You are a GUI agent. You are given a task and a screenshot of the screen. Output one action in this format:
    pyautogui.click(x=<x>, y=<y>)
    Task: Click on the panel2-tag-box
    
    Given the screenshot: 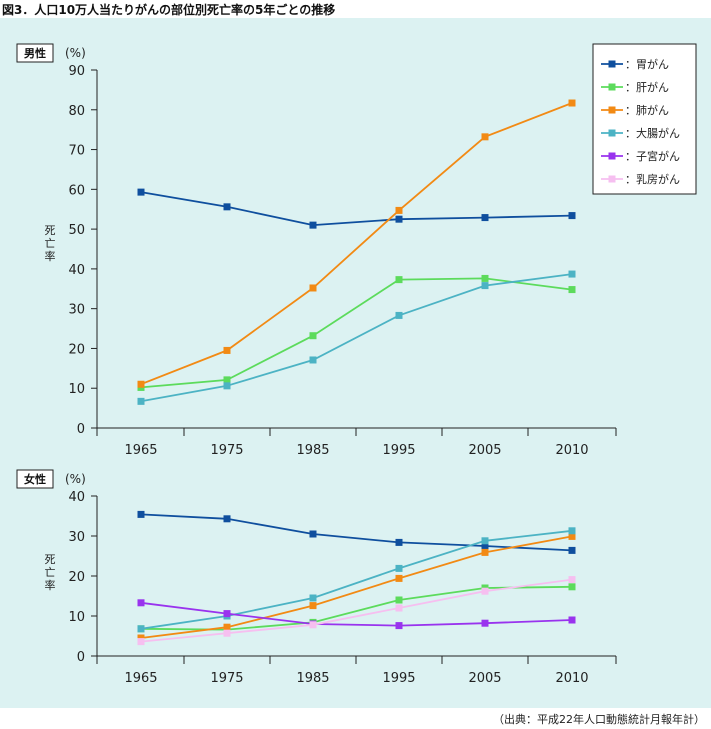 What is the action you would take?
    pyautogui.click(x=35, y=479)
    